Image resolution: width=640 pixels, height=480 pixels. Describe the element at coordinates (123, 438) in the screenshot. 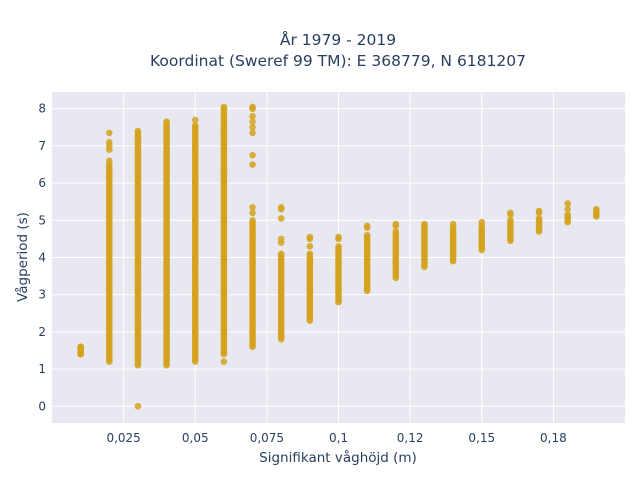

I see `x-tick-label: 0,025` at that location.